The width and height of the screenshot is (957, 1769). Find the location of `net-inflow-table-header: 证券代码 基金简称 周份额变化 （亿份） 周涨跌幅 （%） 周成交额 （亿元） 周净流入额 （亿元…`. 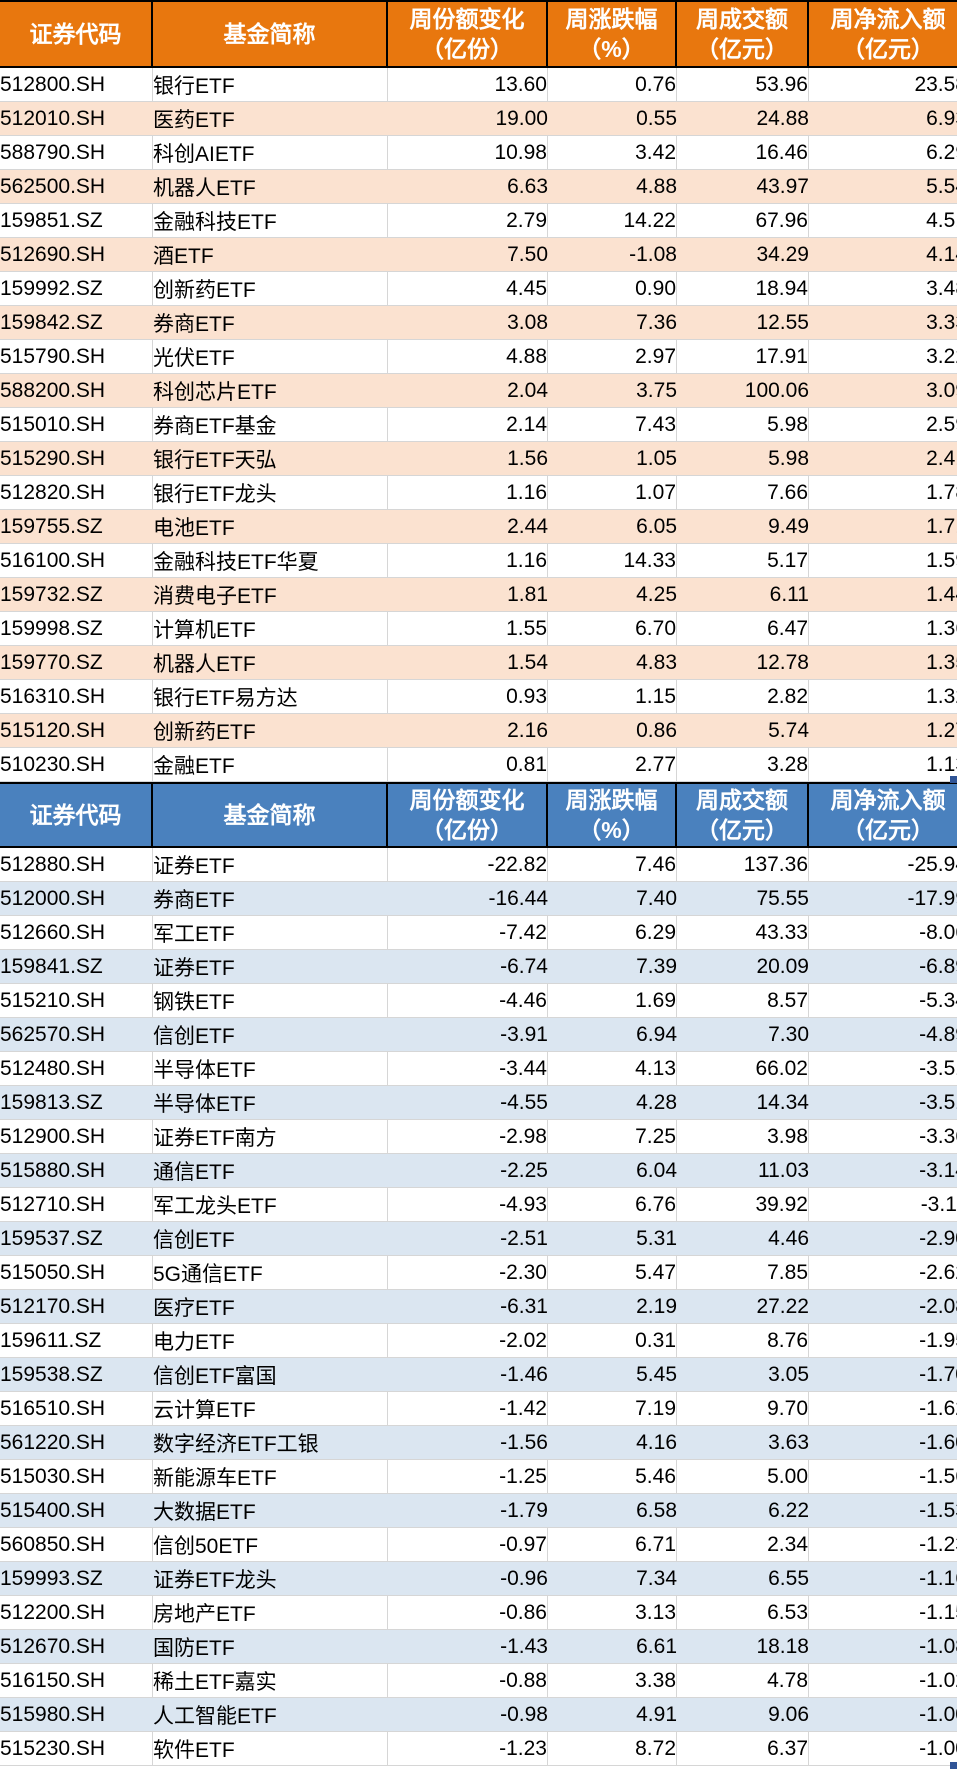

net-inflow-table-header: 证券代码 基金简称 周份额变化 （亿份） 周涨跌幅 （%） 周成交额 （亿元） 周净流入额 （亿元… is located at coordinates (478, 34).